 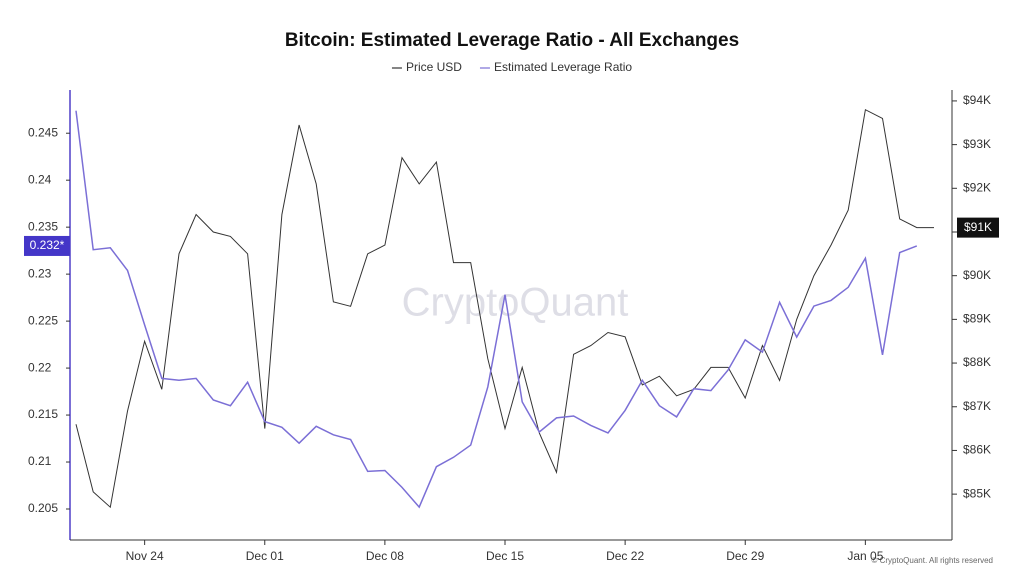 I want to click on last-value-label: $91K, so click(x=978, y=227).